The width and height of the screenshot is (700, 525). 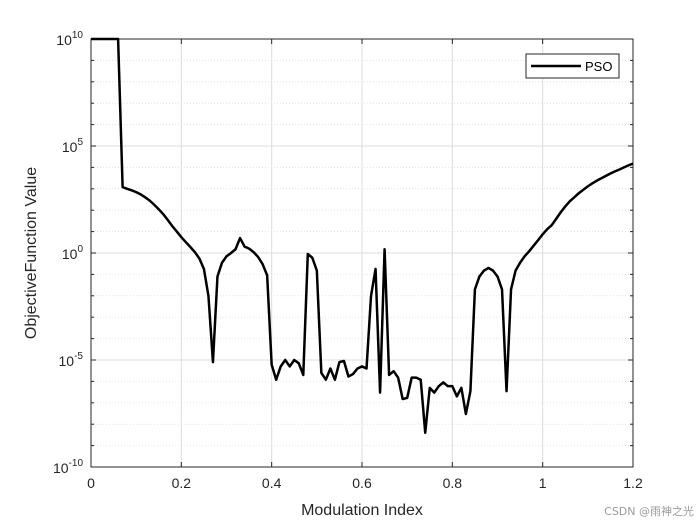 I want to click on y-tick-label: 10⁵, so click(x=73, y=146).